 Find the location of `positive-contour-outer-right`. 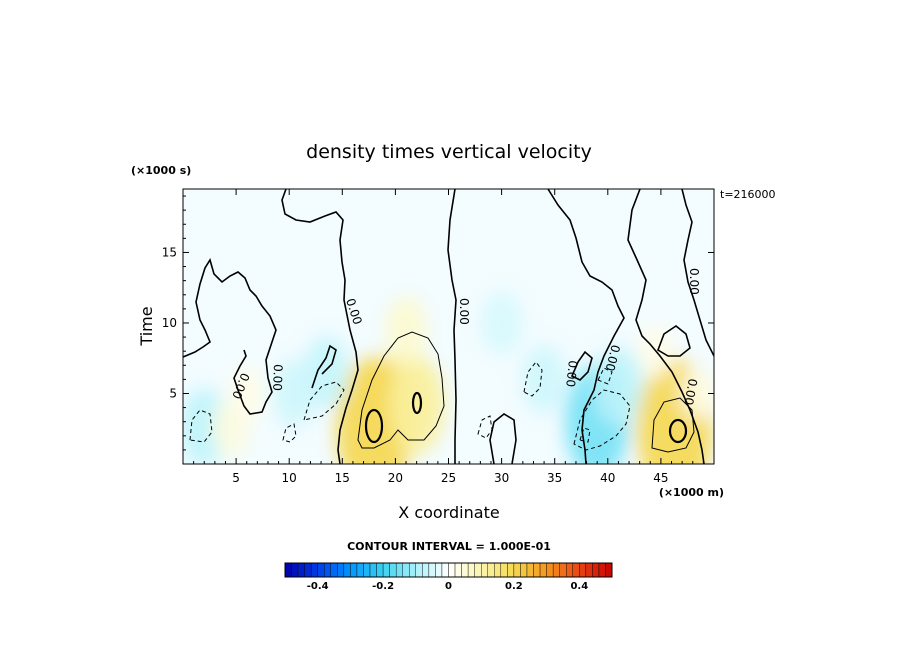

positive-contour-outer-right is located at coordinates (673, 425).